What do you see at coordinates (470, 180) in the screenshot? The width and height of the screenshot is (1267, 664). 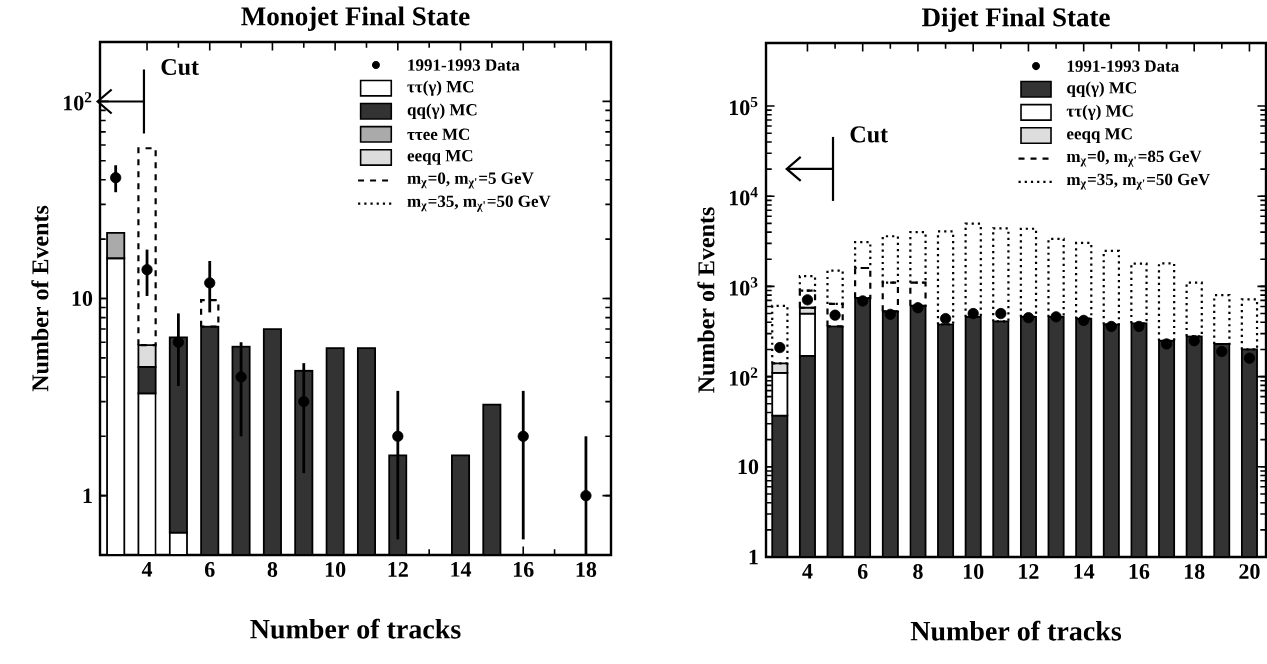 I see `legend-label: m$_{χ}$=0, m$_{χ'}$=5 GeV` at bounding box center [470, 180].